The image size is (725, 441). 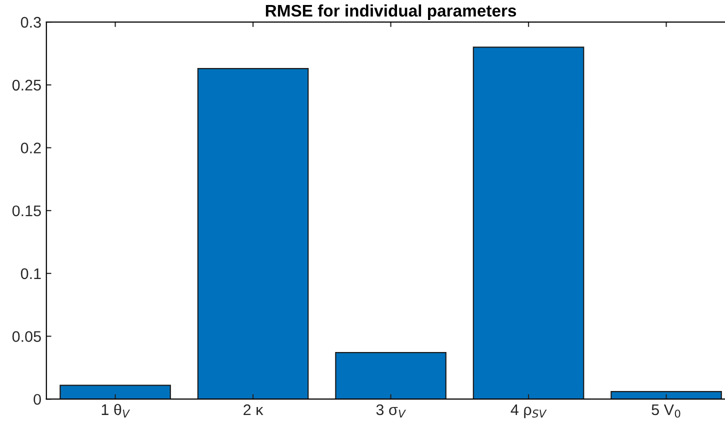 I want to click on y-tick-label: 0.2, so click(x=30, y=148).